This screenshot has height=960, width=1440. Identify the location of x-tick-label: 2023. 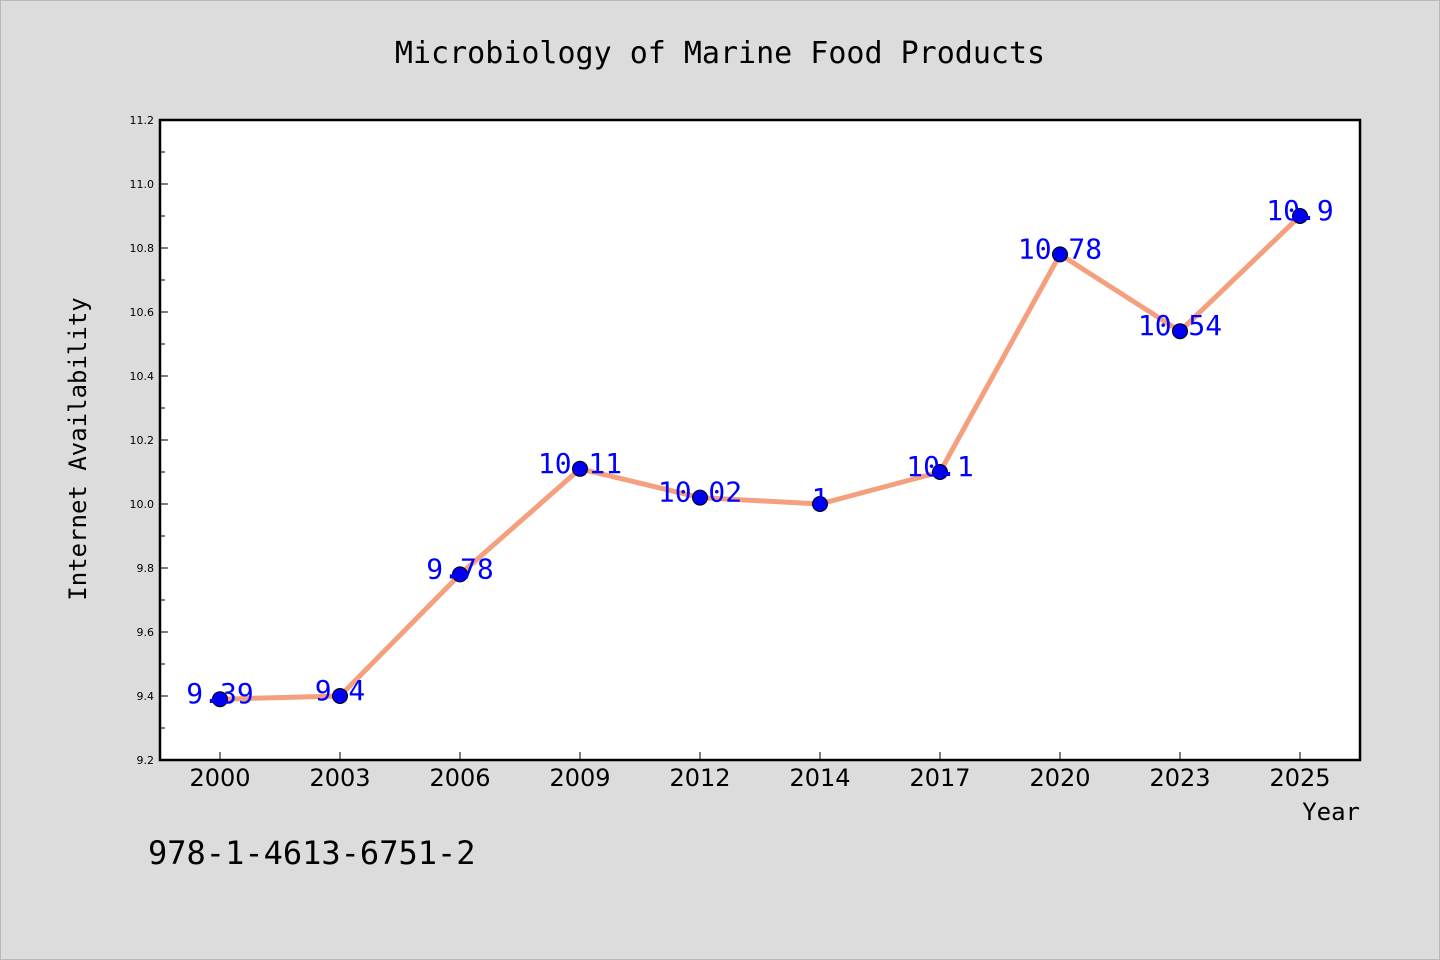
(1179, 778).